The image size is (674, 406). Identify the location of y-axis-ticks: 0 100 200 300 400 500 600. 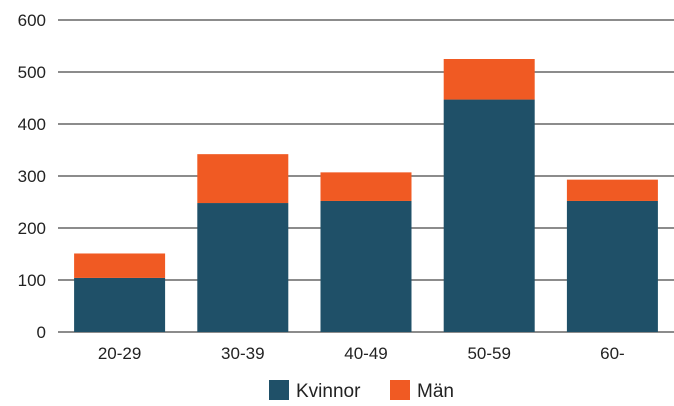
(32, 176).